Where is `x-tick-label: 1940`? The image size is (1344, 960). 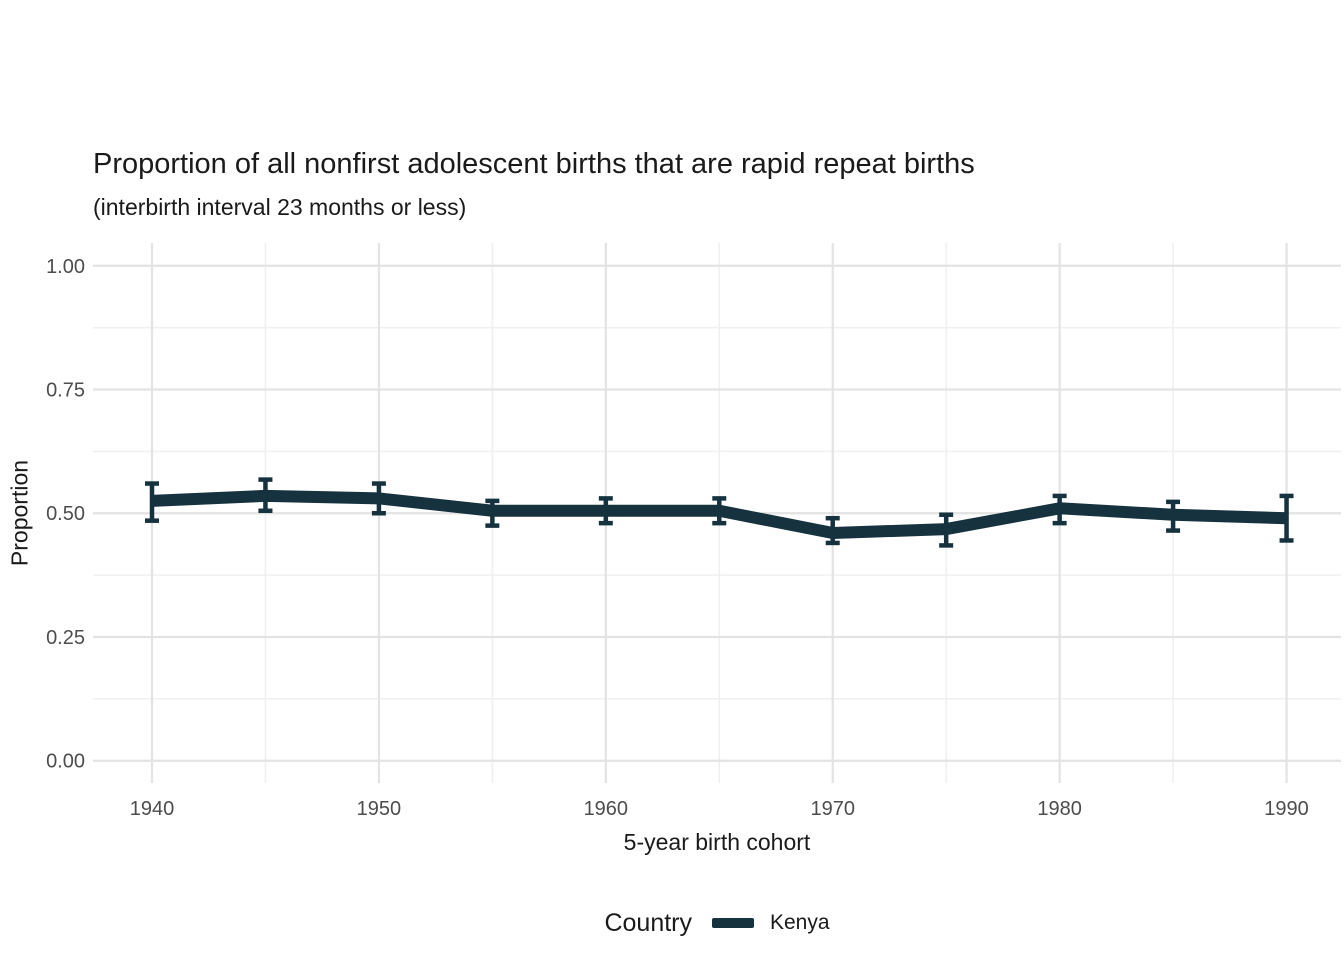
x-tick-label: 1940 is located at coordinates (152, 809).